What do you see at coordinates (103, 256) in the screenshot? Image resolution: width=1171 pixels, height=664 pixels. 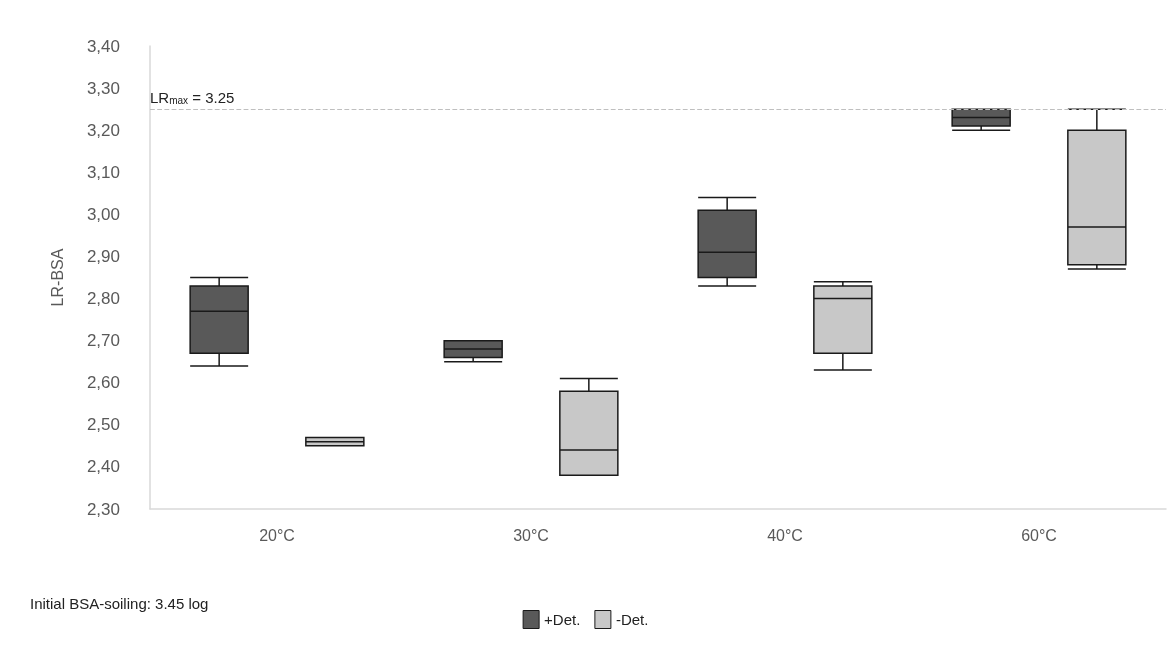 I see `y-tick-label: 2,90` at bounding box center [103, 256].